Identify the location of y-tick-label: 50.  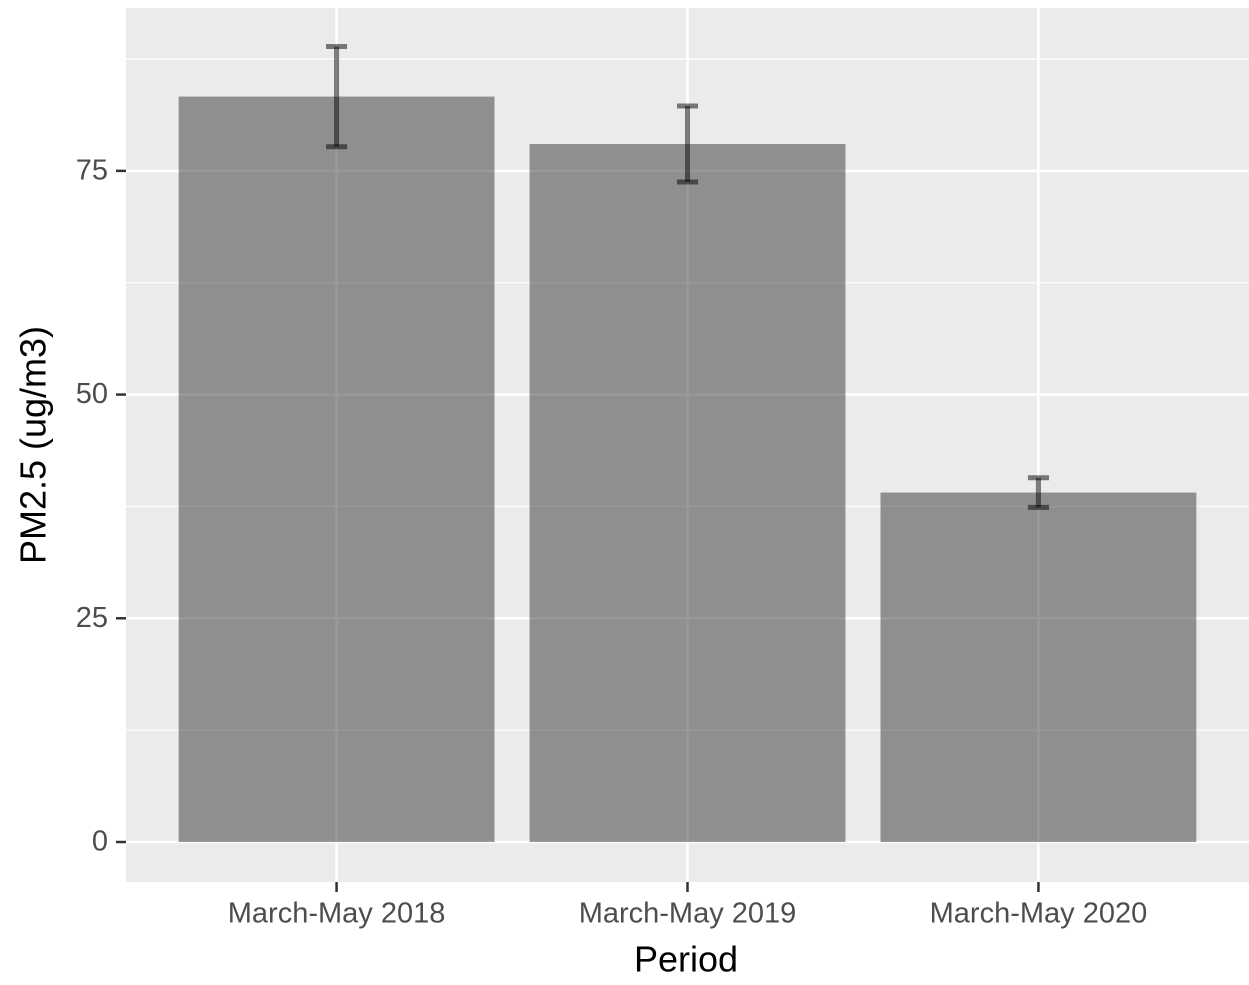
(92, 394).